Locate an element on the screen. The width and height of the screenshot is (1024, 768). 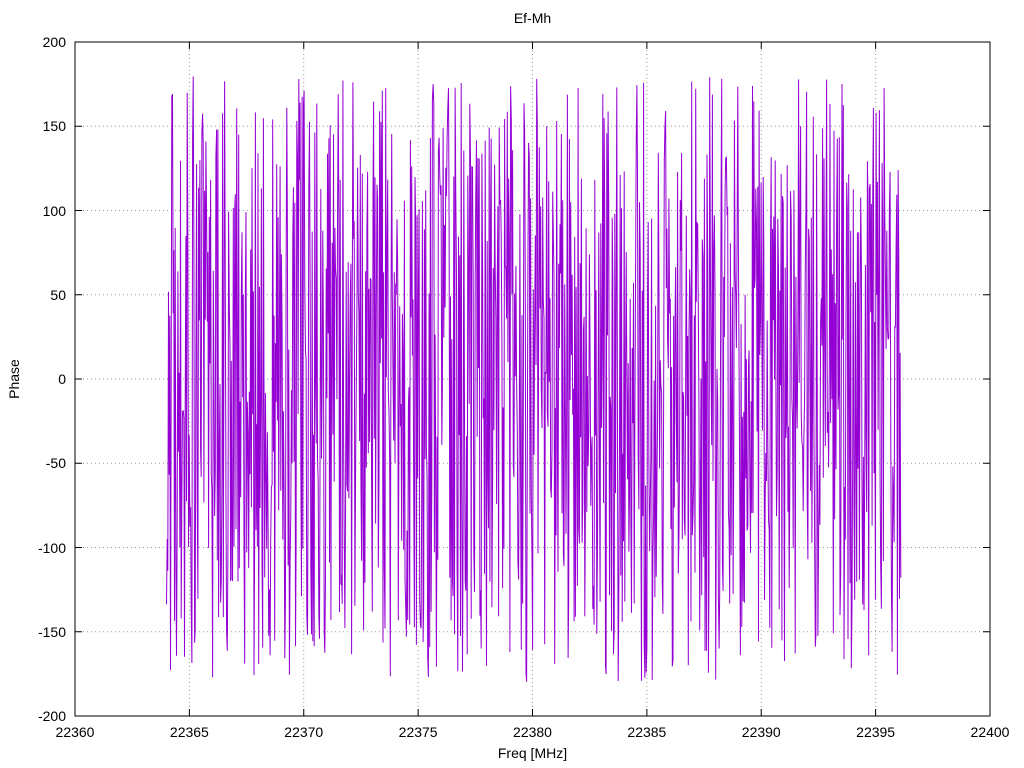
x-tick-label: 22385 is located at coordinates (647, 732).